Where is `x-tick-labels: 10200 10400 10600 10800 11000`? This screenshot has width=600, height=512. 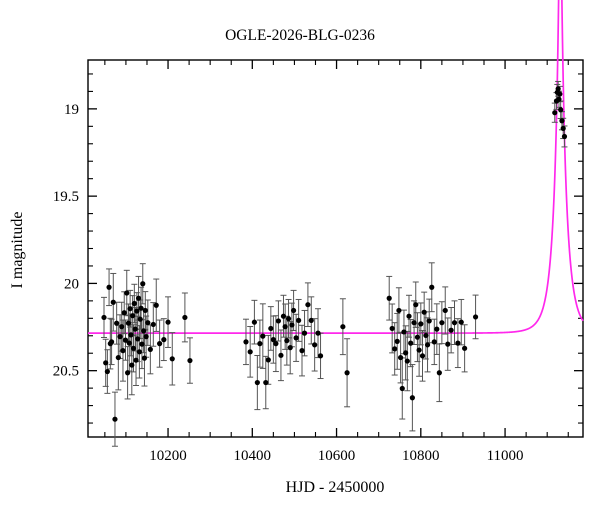
x-tick-labels: 10200 10400 10600 10800 11000 is located at coordinates (336, 456).